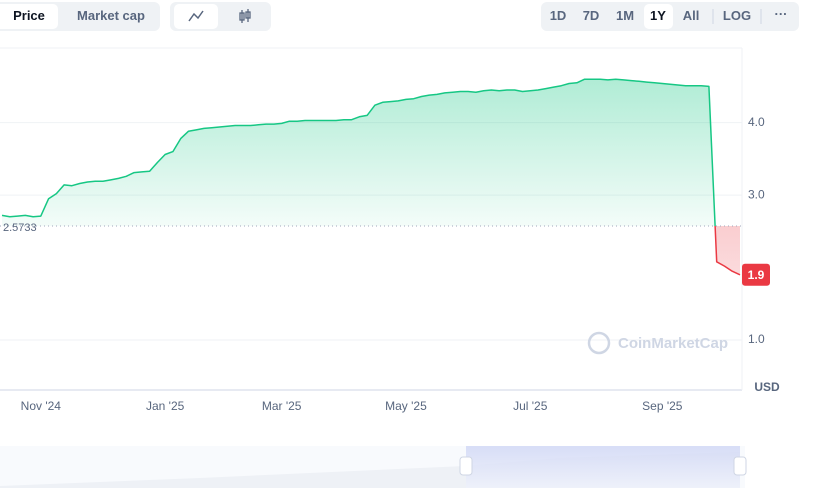  I want to click on range-button: All, so click(691, 15).